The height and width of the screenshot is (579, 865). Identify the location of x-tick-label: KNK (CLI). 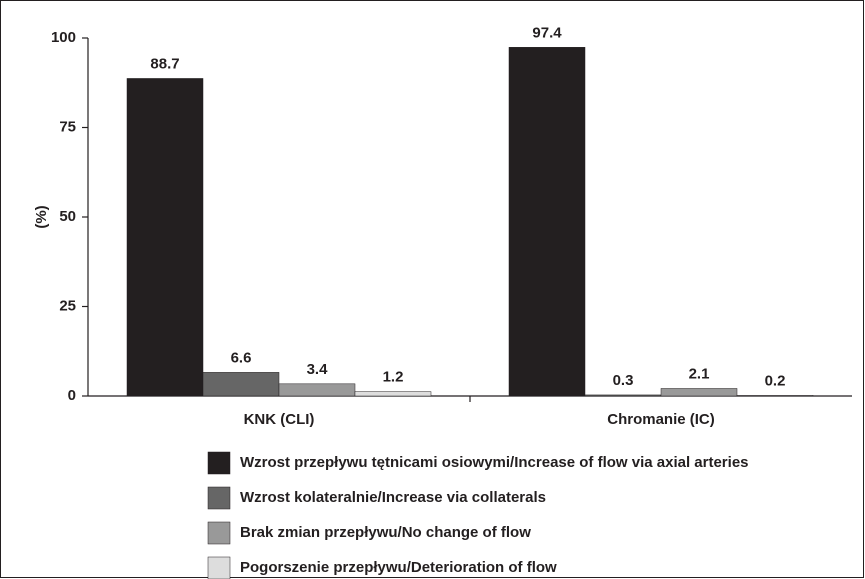
(279, 419).